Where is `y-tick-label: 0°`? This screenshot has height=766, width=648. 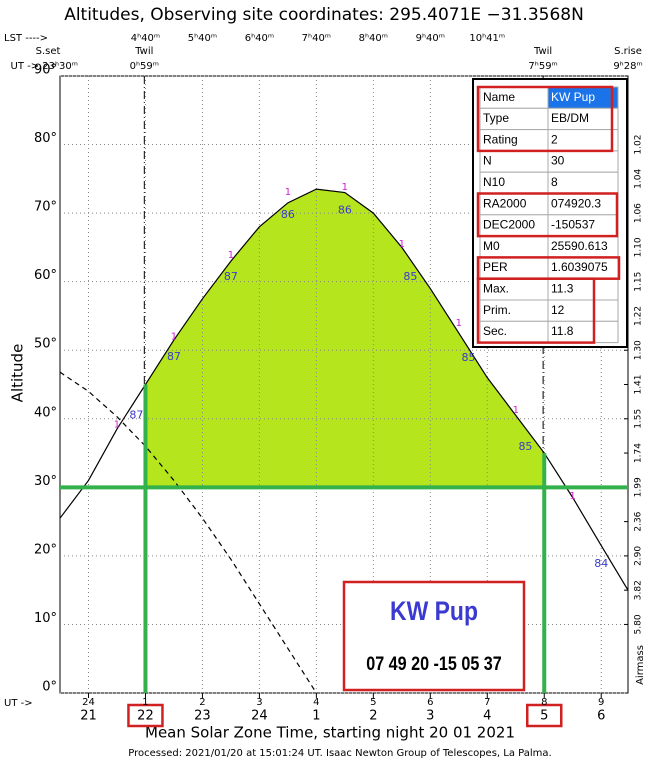 y-tick-label: 0° is located at coordinates (49, 687).